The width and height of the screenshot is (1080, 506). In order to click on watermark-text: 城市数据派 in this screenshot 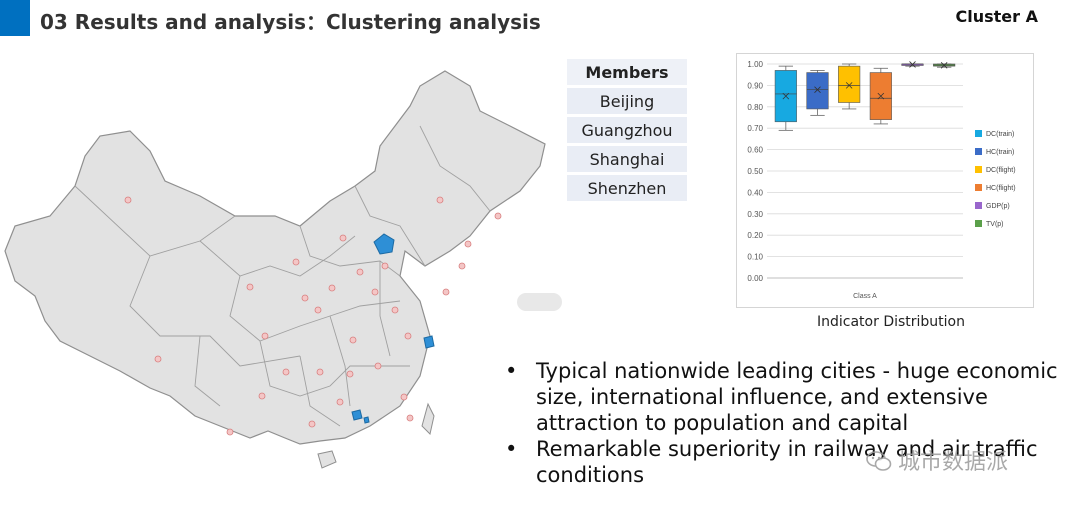, I will do `click(953, 462)`.